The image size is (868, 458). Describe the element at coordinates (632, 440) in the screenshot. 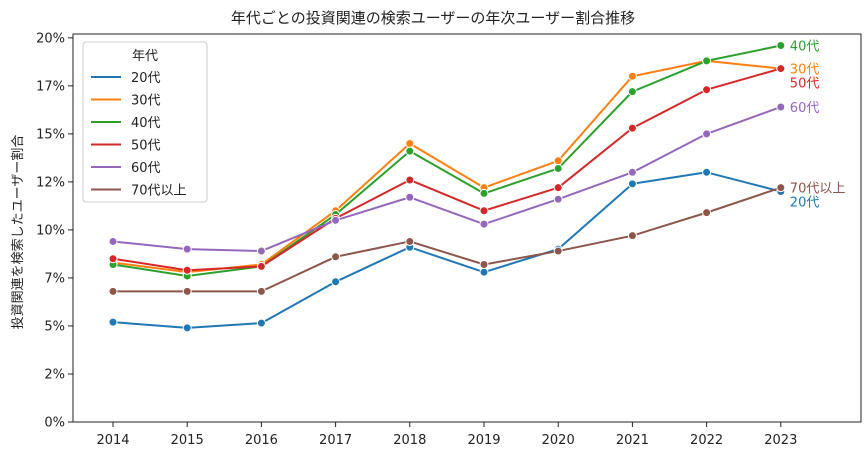

I see `x-tick-label: 2021` at that location.